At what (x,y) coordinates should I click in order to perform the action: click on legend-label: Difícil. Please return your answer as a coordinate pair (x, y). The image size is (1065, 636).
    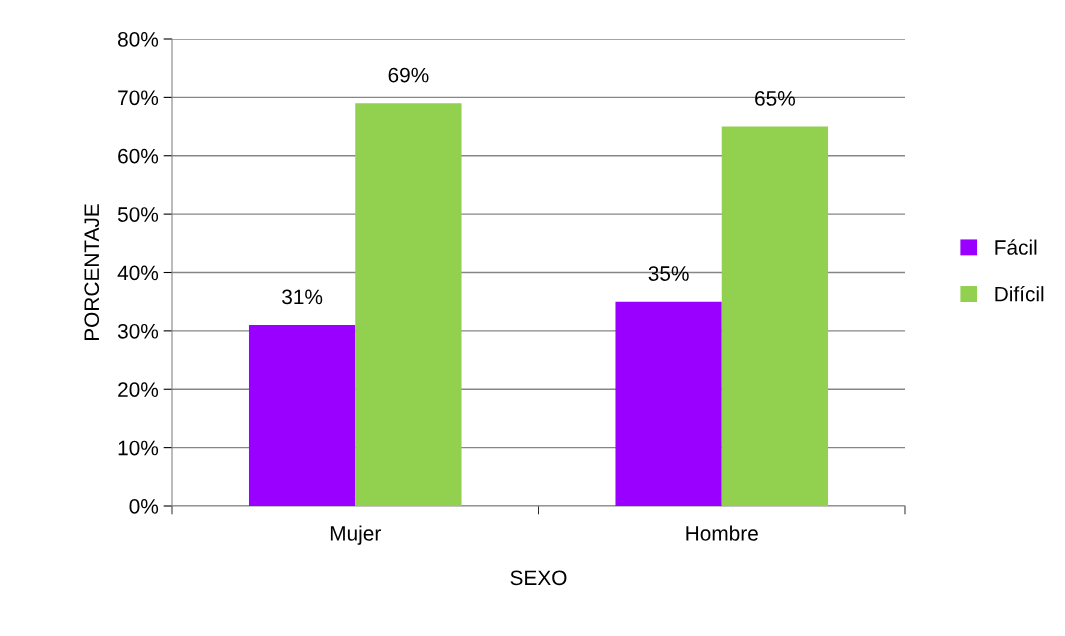
    Looking at the image, I should click on (1019, 293).